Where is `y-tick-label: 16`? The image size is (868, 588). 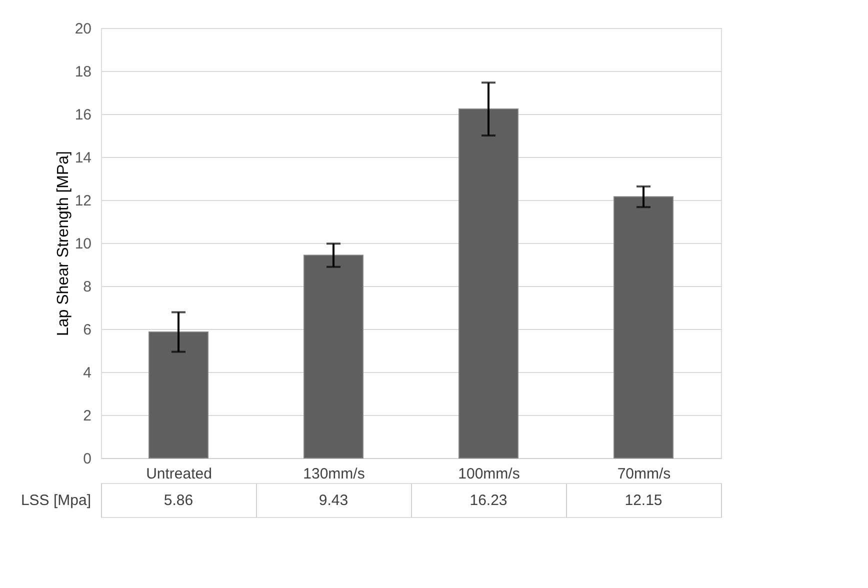 y-tick-label: 16 is located at coordinates (83, 115).